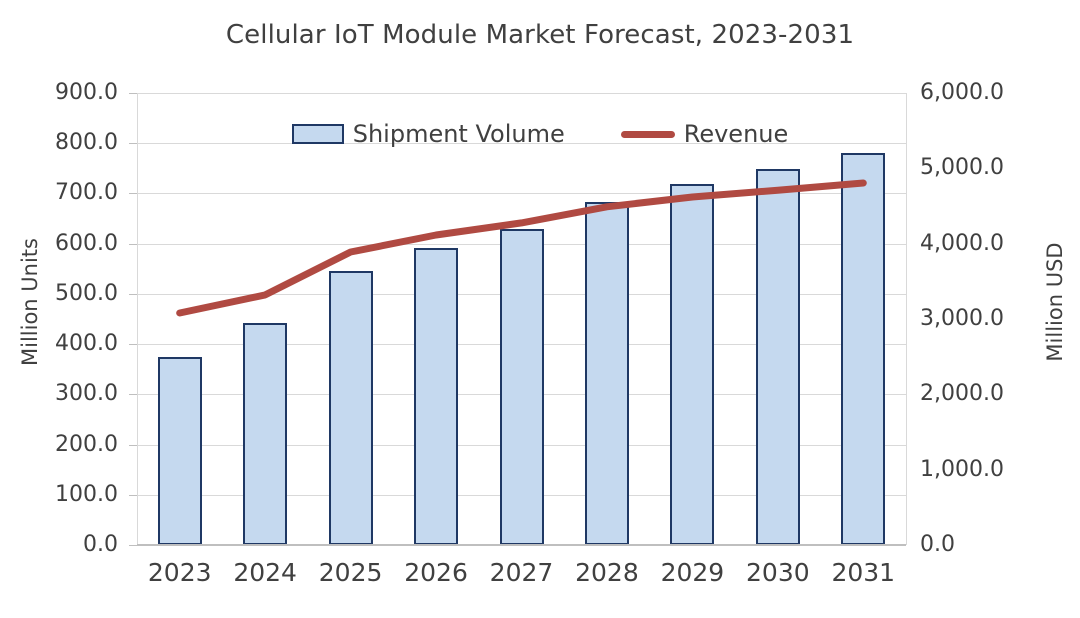 Image resolution: width=1080 pixels, height=618 pixels. I want to click on left-axis-tick-label: 100.0, so click(86, 494).